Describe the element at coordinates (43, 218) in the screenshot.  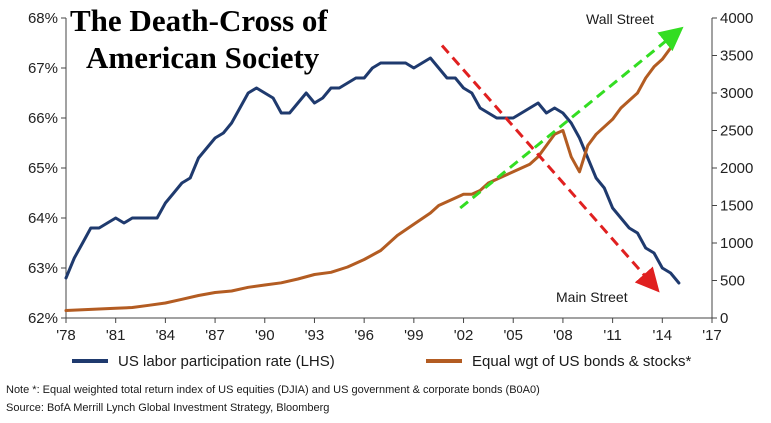
I see `left-tick-label: 64%` at that location.